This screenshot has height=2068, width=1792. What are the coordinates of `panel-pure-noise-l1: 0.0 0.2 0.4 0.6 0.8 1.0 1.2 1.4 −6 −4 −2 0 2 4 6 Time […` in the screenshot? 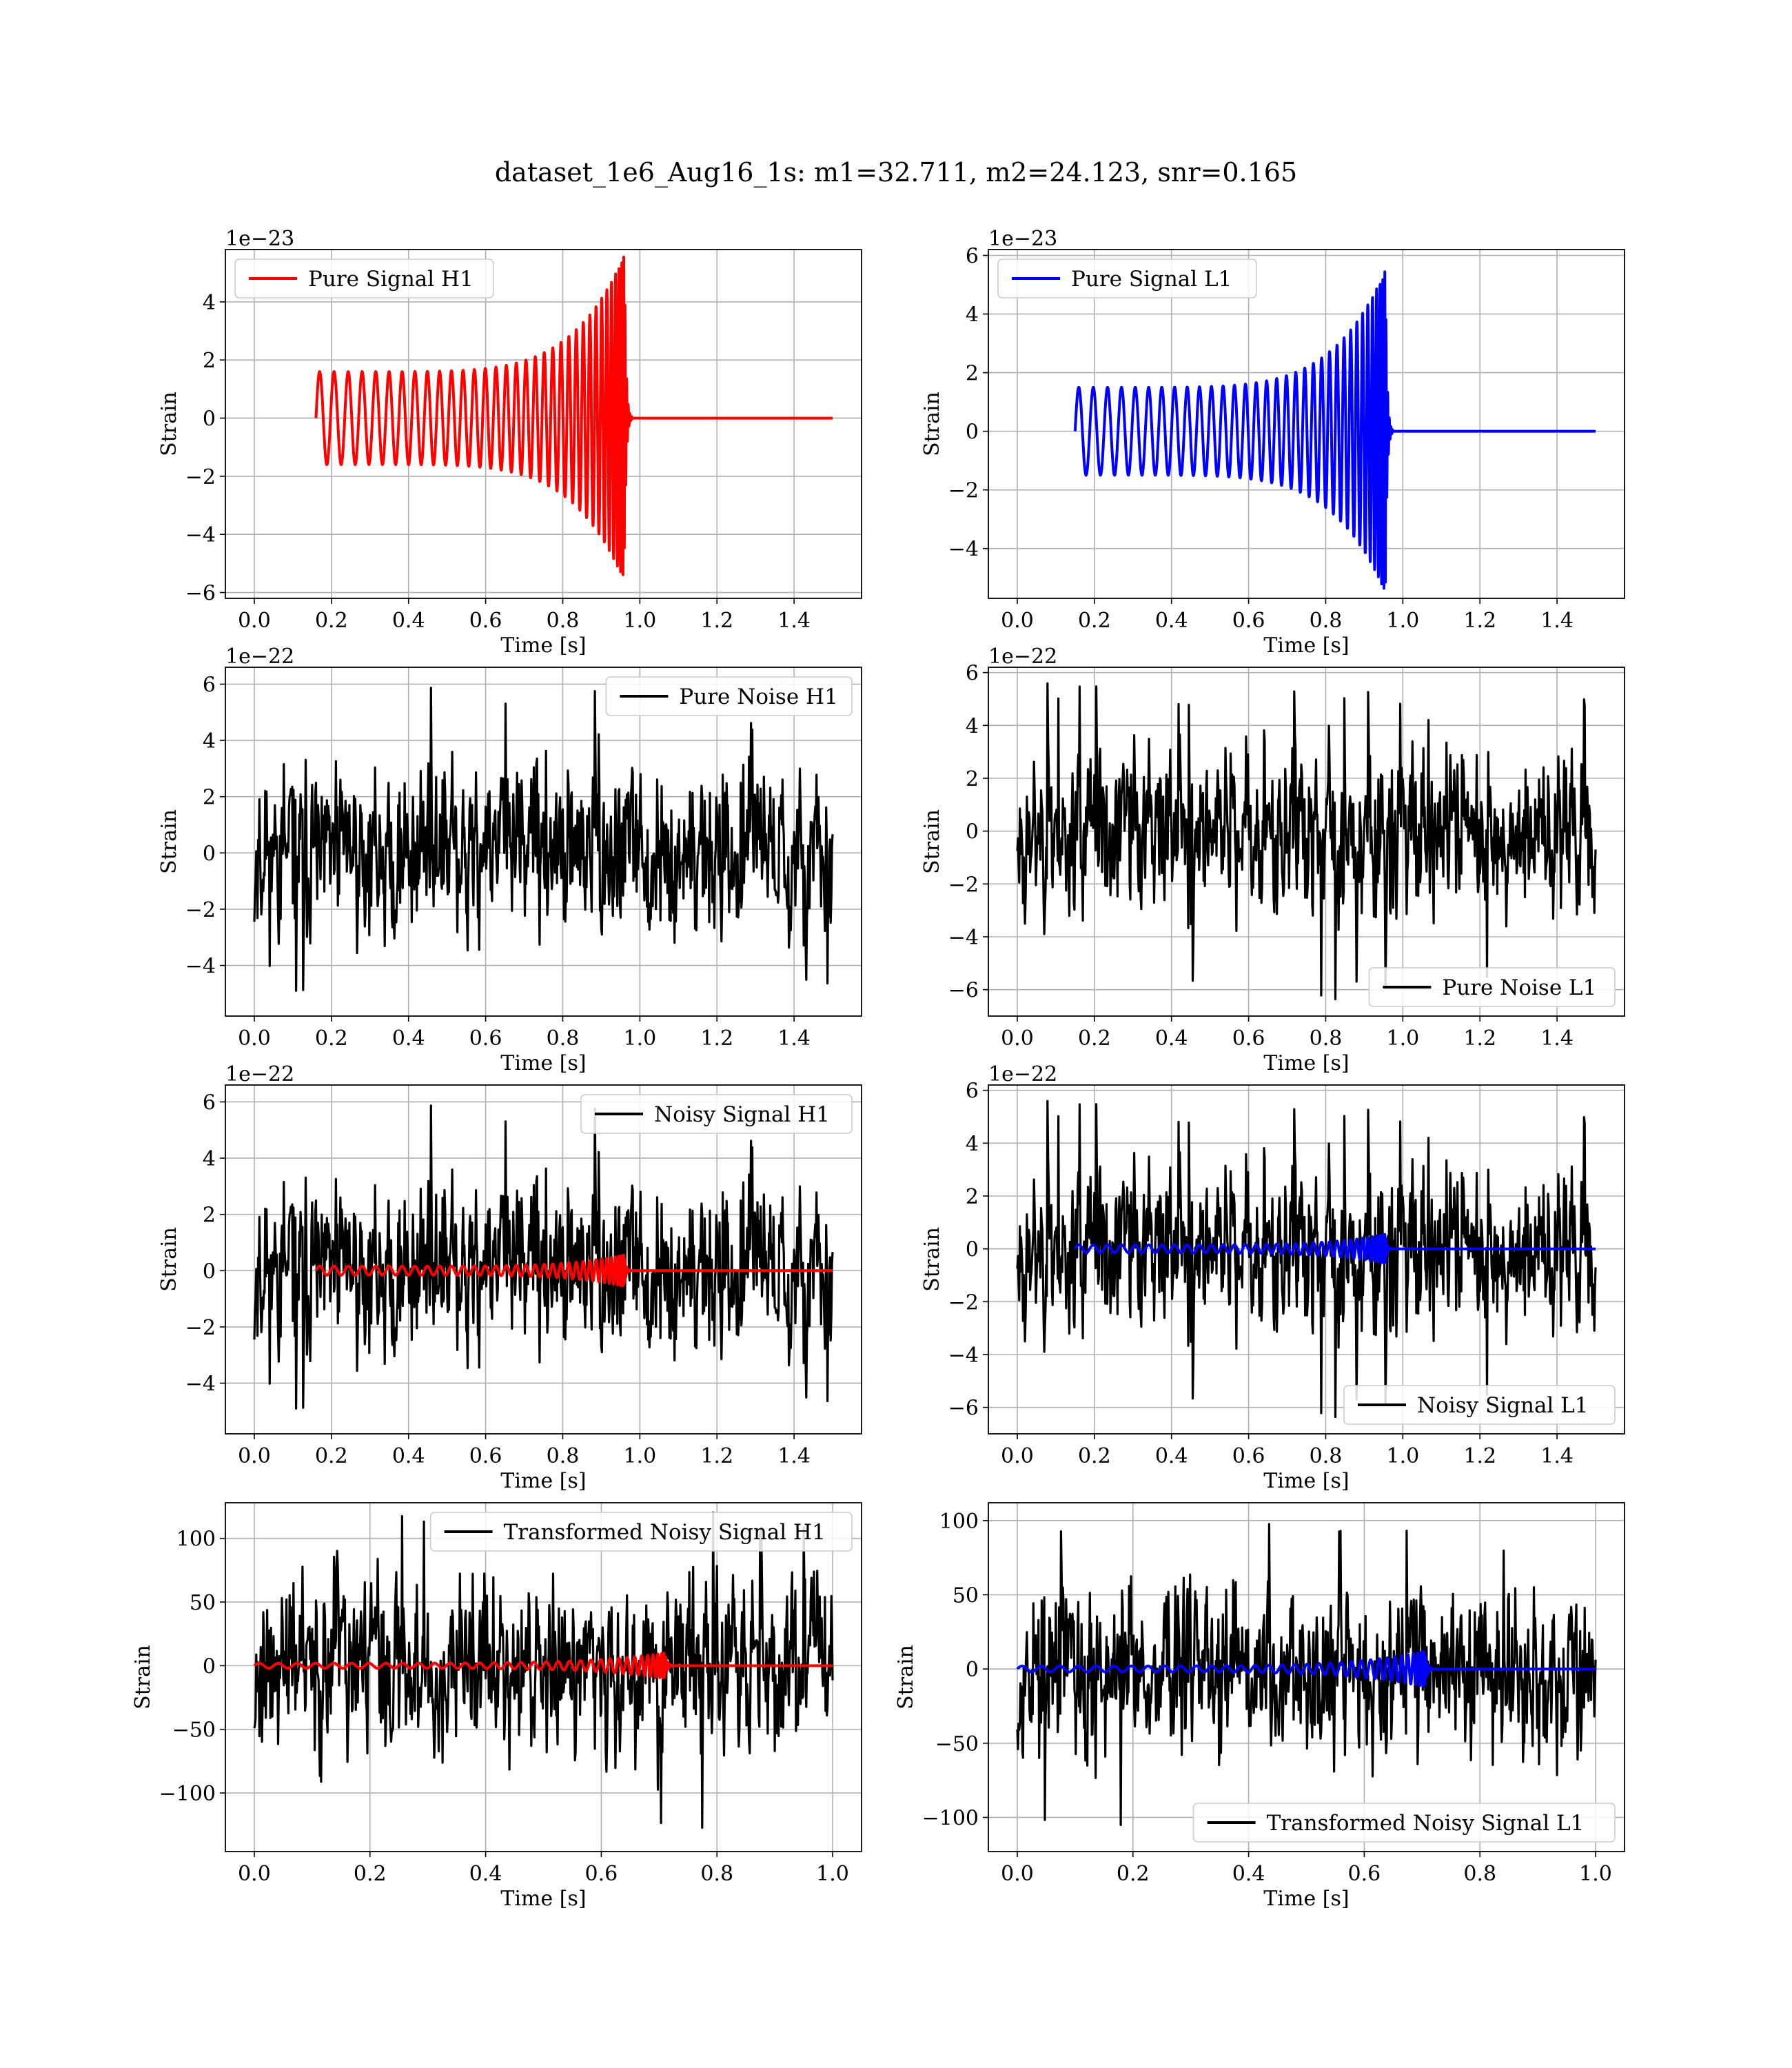 It's located at (1272, 860).